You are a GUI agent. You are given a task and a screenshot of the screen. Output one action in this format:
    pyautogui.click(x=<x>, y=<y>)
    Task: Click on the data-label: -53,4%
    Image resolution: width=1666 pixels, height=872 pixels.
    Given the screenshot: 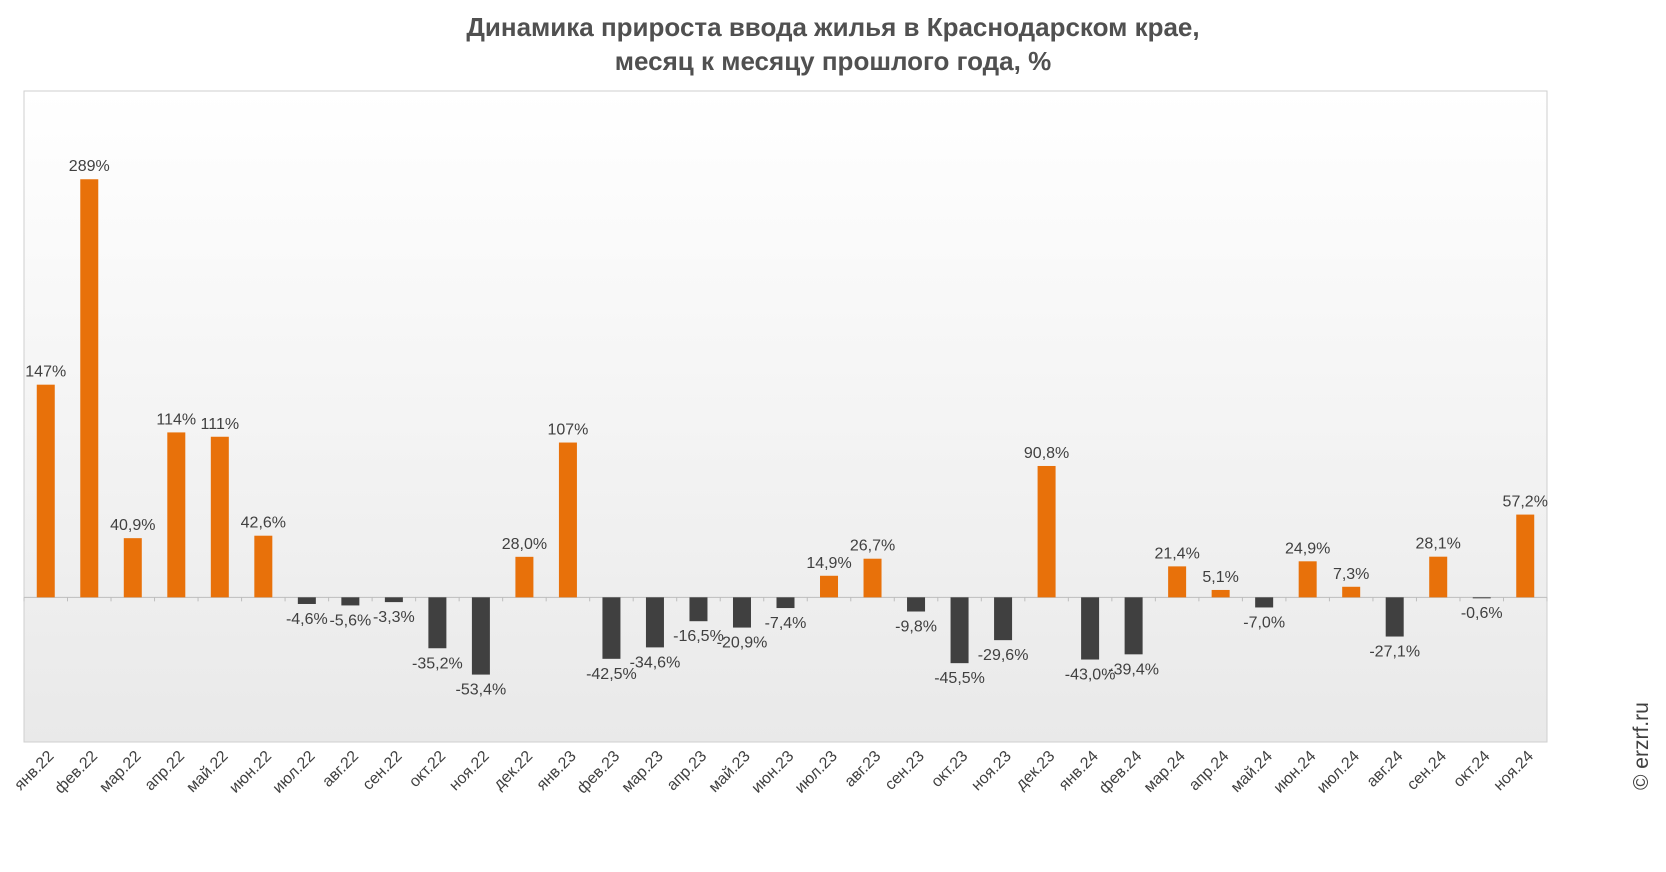 What is the action you would take?
    pyautogui.click(x=481, y=690)
    